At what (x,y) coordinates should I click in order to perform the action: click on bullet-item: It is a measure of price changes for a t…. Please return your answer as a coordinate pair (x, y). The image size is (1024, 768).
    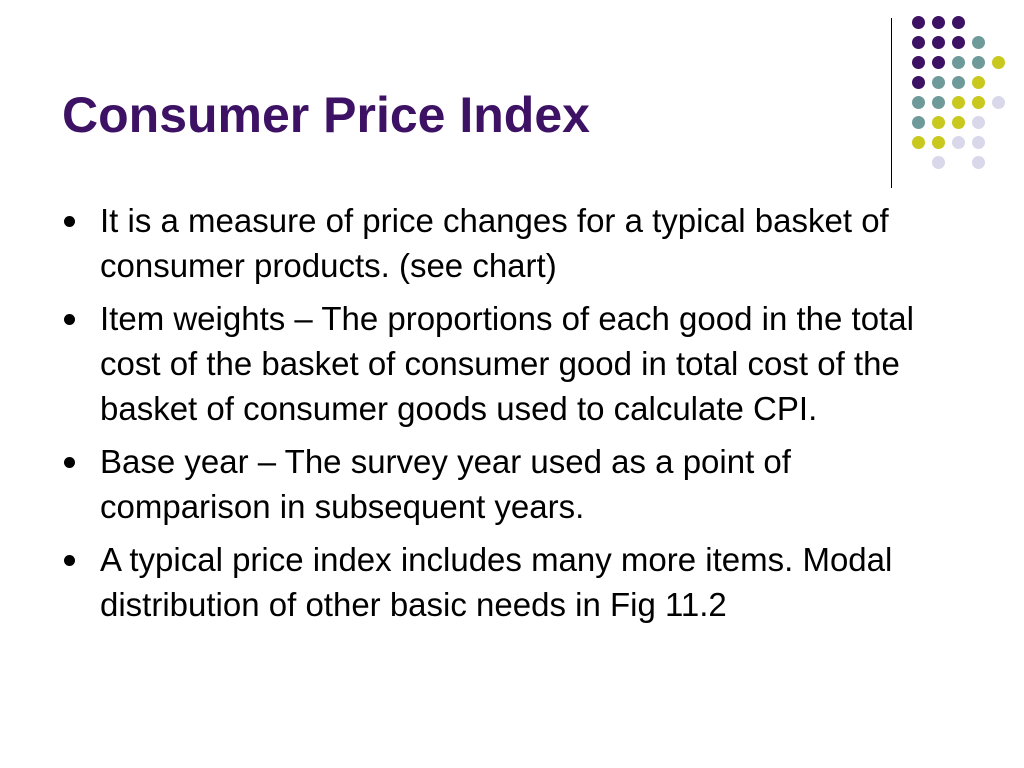
    Looking at the image, I should click on (512, 243).